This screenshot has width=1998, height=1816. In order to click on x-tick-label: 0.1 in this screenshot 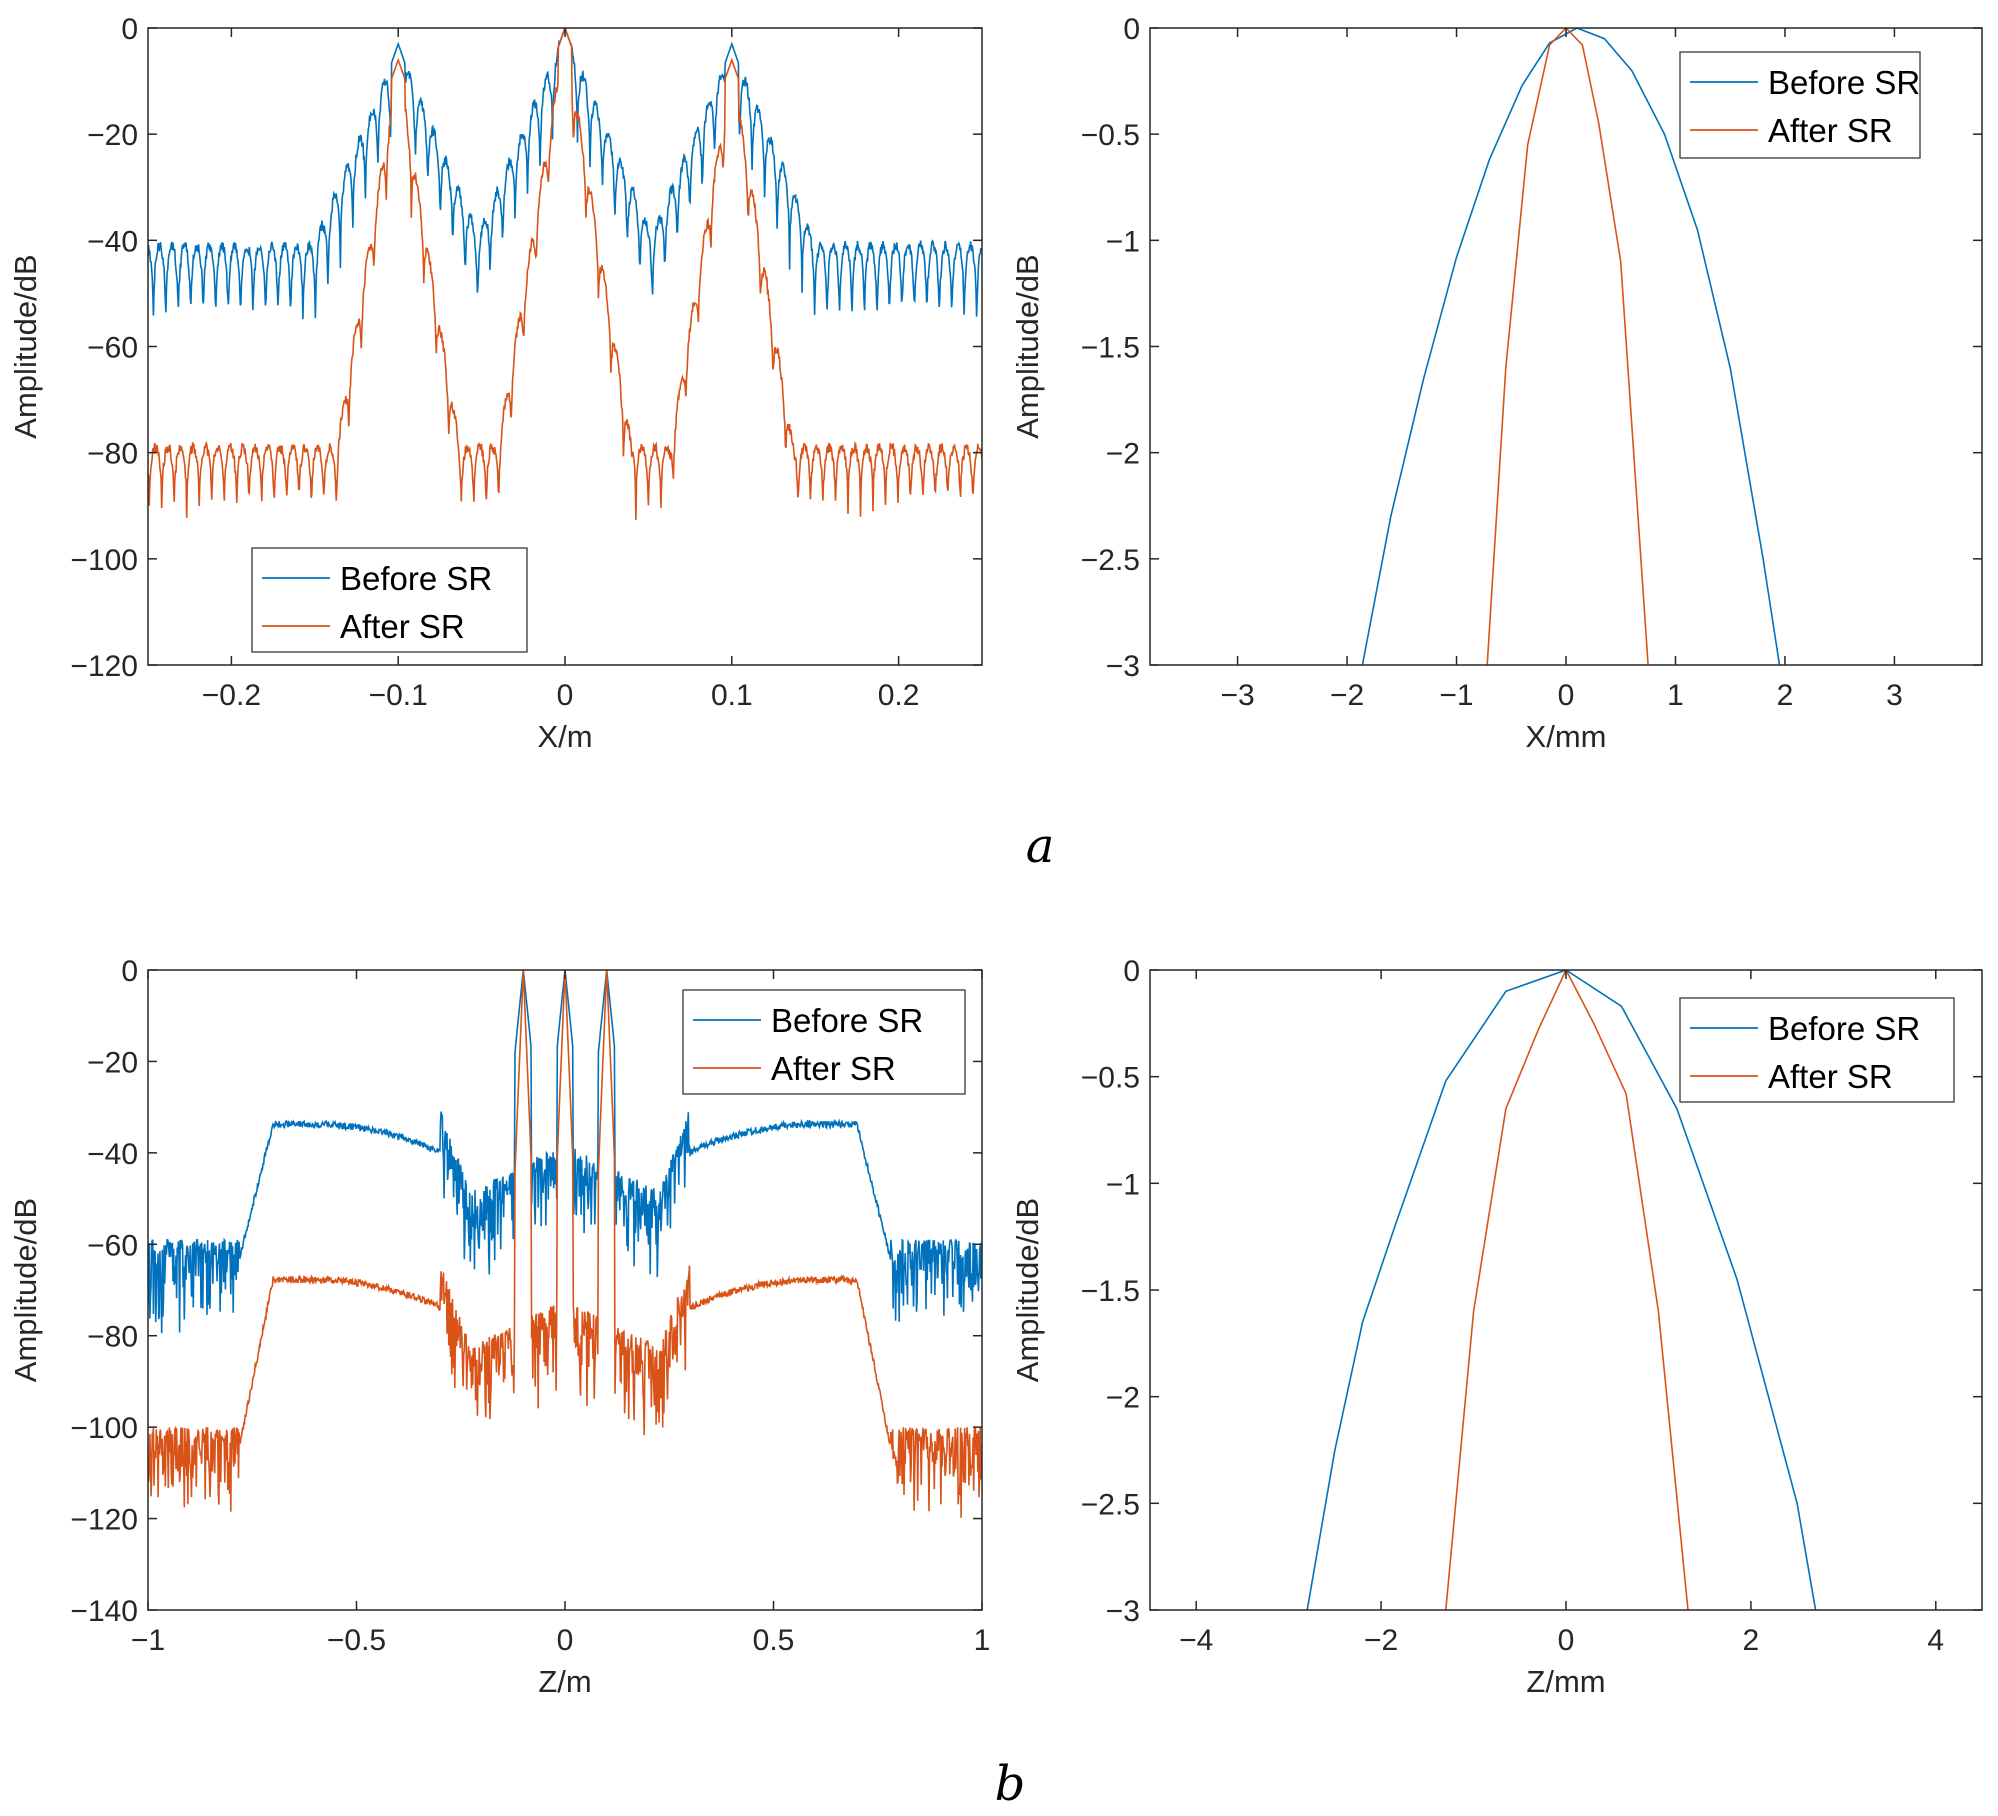, I will do `click(732, 695)`.